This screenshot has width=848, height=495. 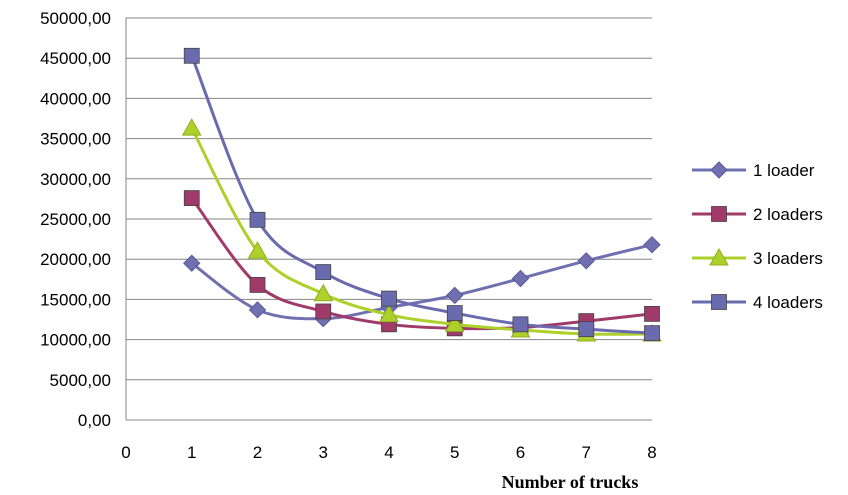 I want to click on x-tick-label: 0, so click(x=125, y=452).